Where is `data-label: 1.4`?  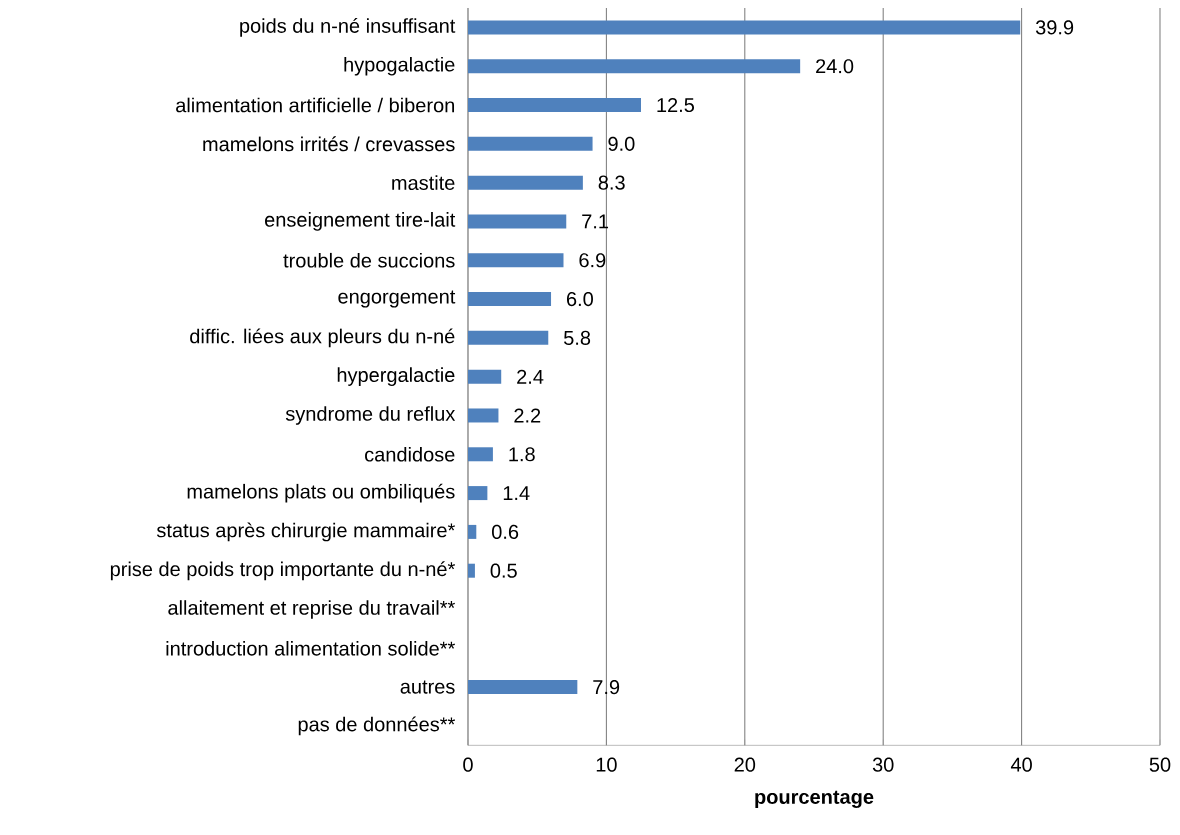 data-label: 1.4 is located at coordinates (516, 493).